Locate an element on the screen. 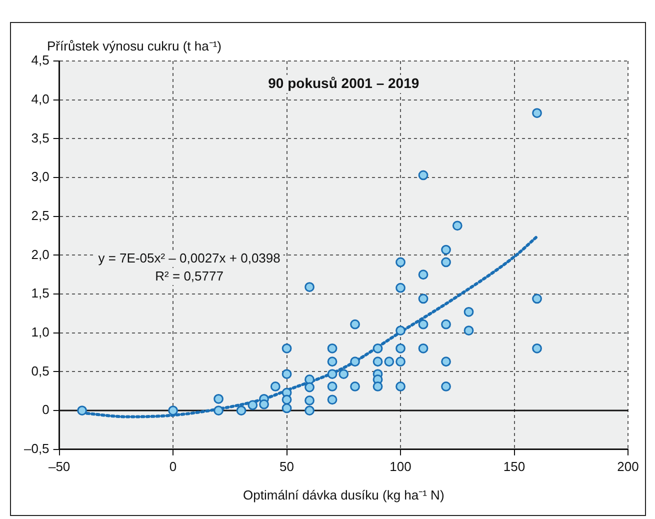 The width and height of the screenshot is (655, 519). y-tick-label: 2,0 is located at coordinates (40, 254).